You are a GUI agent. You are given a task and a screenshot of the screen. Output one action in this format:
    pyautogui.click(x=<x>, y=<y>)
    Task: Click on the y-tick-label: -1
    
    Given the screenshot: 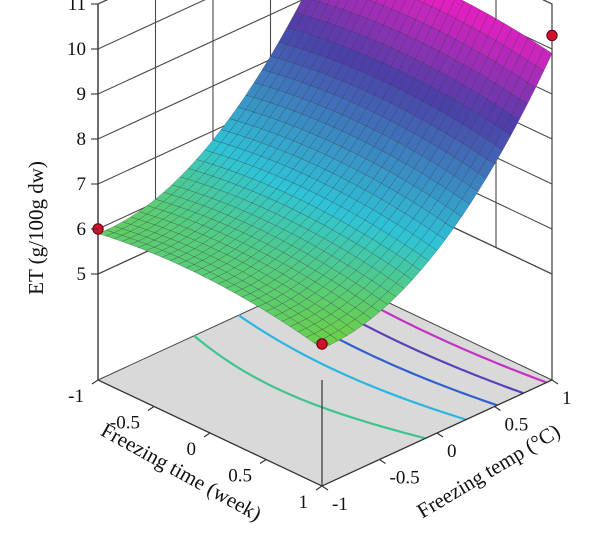 What is the action you would take?
    pyautogui.click(x=340, y=504)
    